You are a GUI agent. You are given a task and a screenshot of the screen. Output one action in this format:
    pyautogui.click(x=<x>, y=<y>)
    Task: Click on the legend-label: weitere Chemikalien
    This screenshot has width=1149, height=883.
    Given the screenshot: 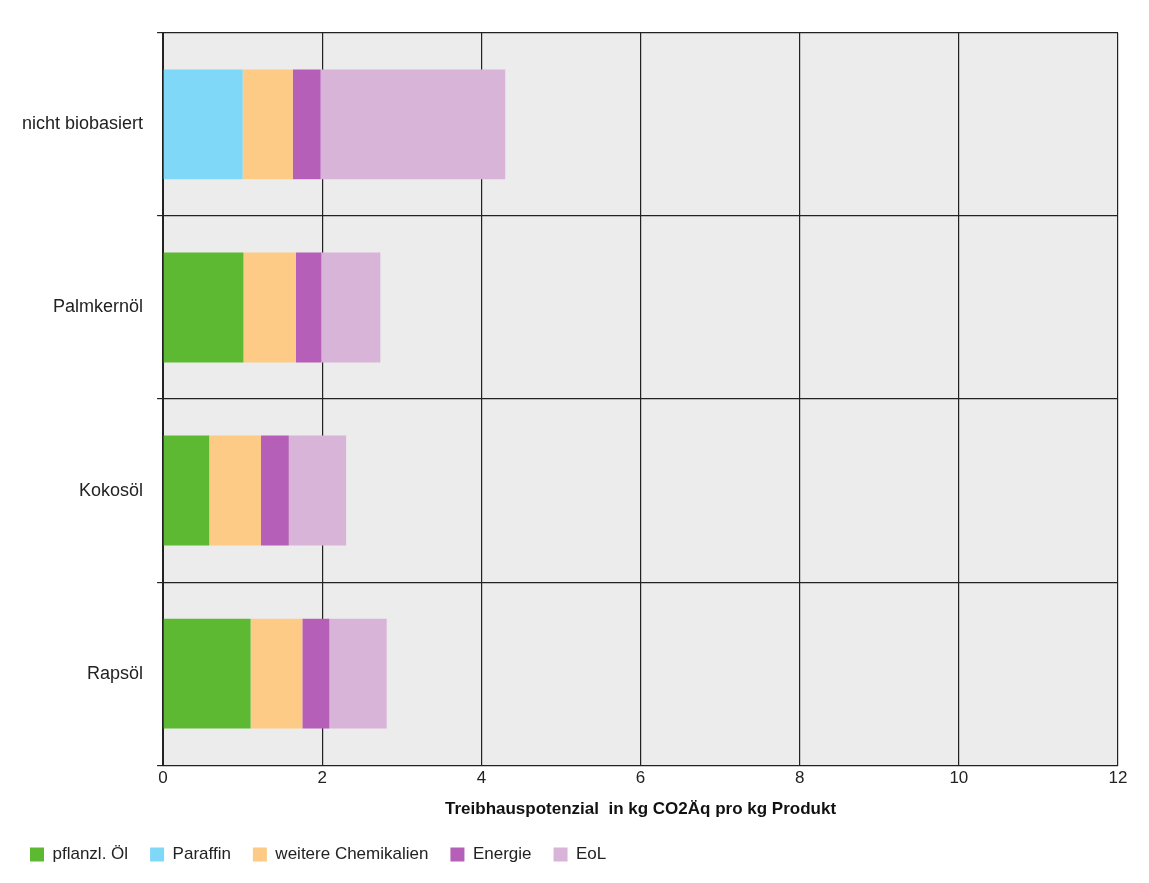 What is the action you would take?
    pyautogui.click(x=351, y=854)
    